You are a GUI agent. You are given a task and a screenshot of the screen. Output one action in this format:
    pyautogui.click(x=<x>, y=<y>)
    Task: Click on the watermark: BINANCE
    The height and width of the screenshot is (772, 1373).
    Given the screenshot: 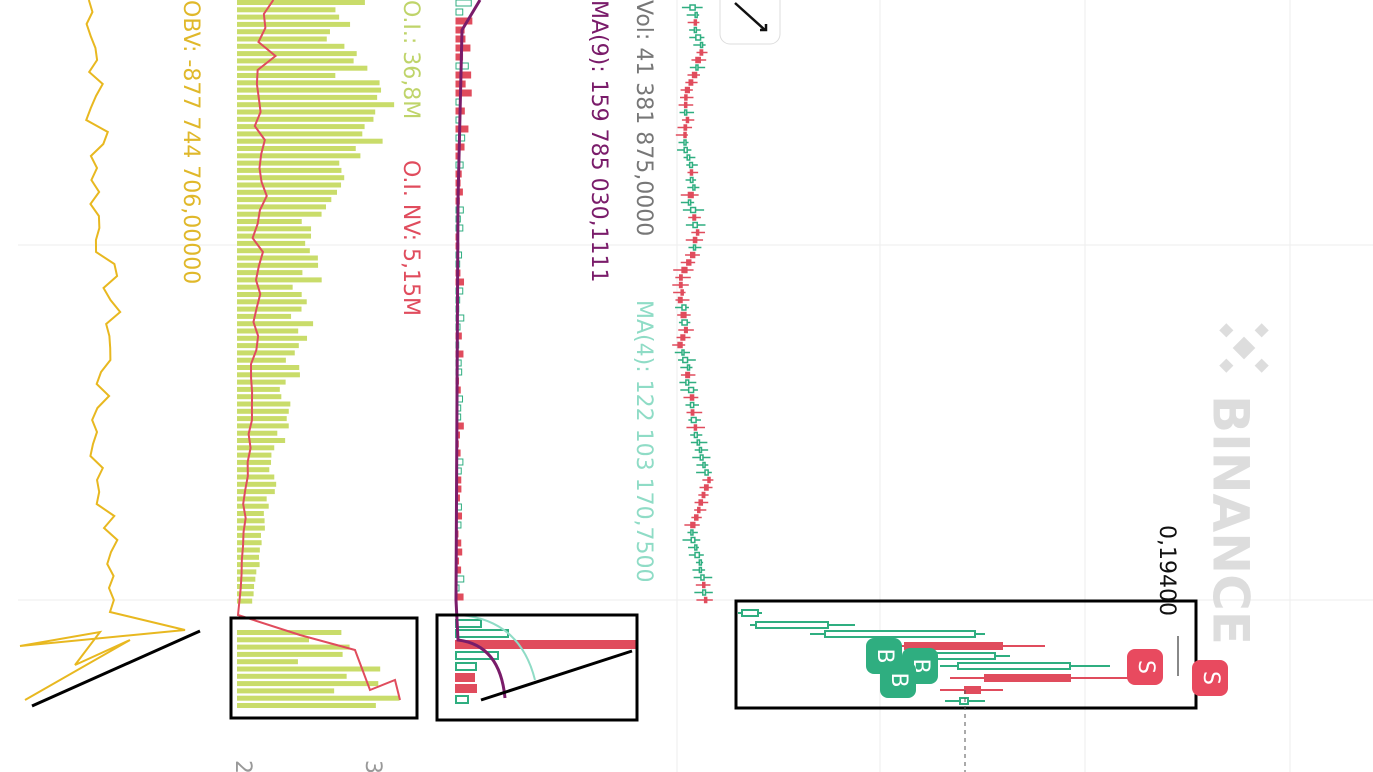 What is the action you would take?
    pyautogui.click(x=1231, y=520)
    